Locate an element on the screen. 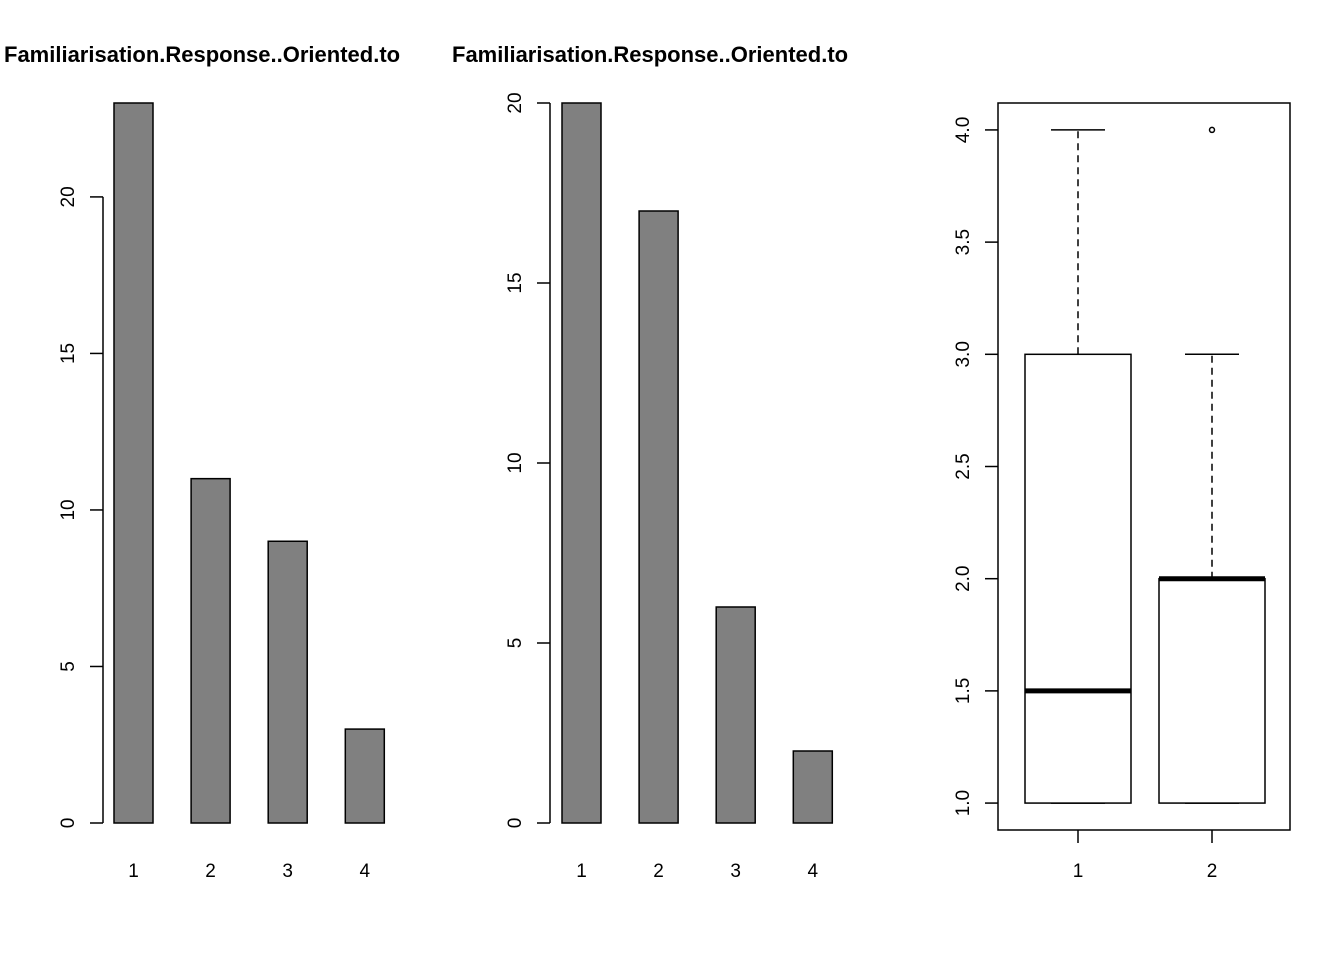  chart-2-category-label-1: 1 is located at coordinates (581, 871).